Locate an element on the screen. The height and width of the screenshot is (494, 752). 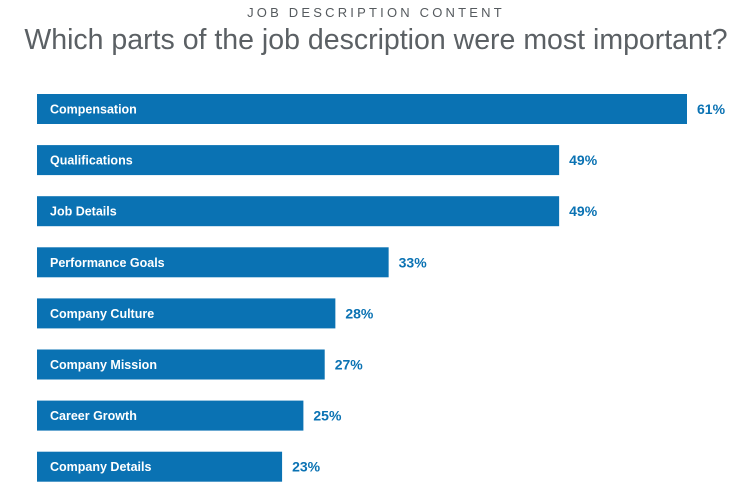
value-label-compensation: 61% is located at coordinates (711, 109).